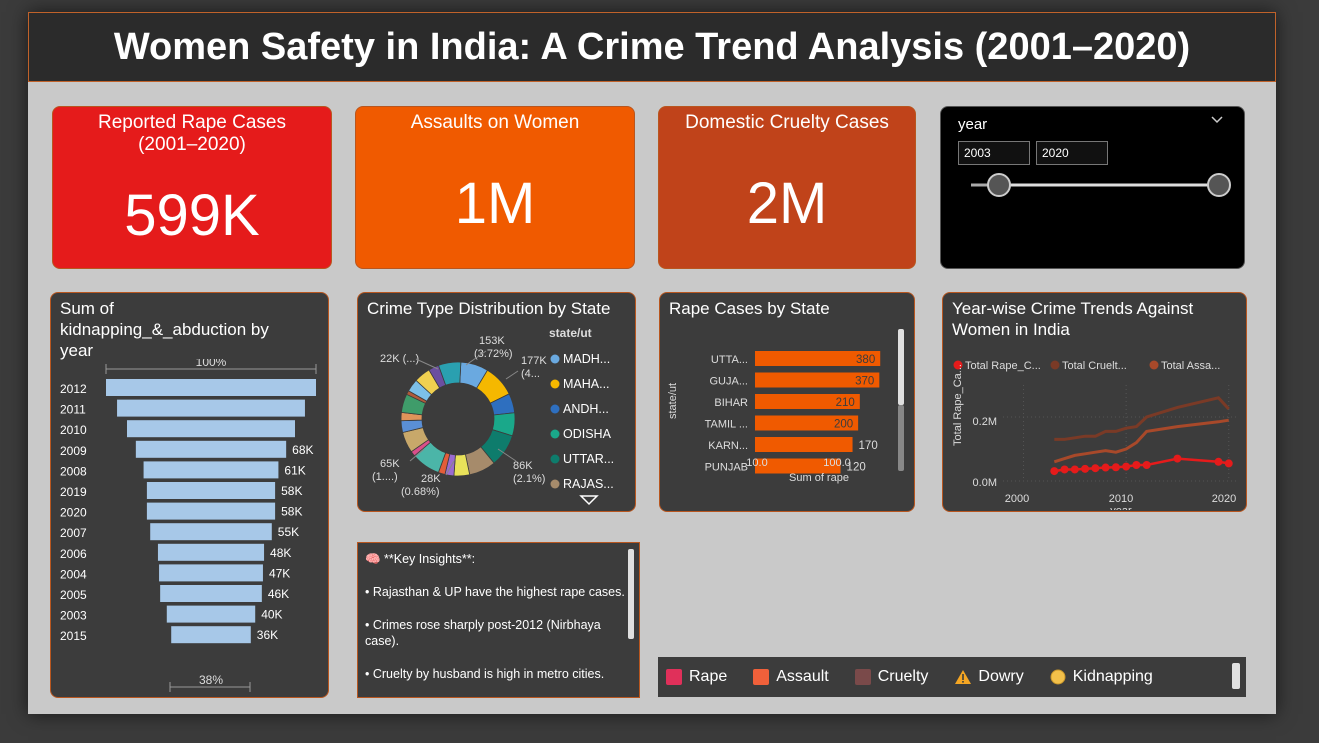  What do you see at coordinates (1121, 499) in the screenshot?
I see `line-x-tick-2010: 2010` at bounding box center [1121, 499].